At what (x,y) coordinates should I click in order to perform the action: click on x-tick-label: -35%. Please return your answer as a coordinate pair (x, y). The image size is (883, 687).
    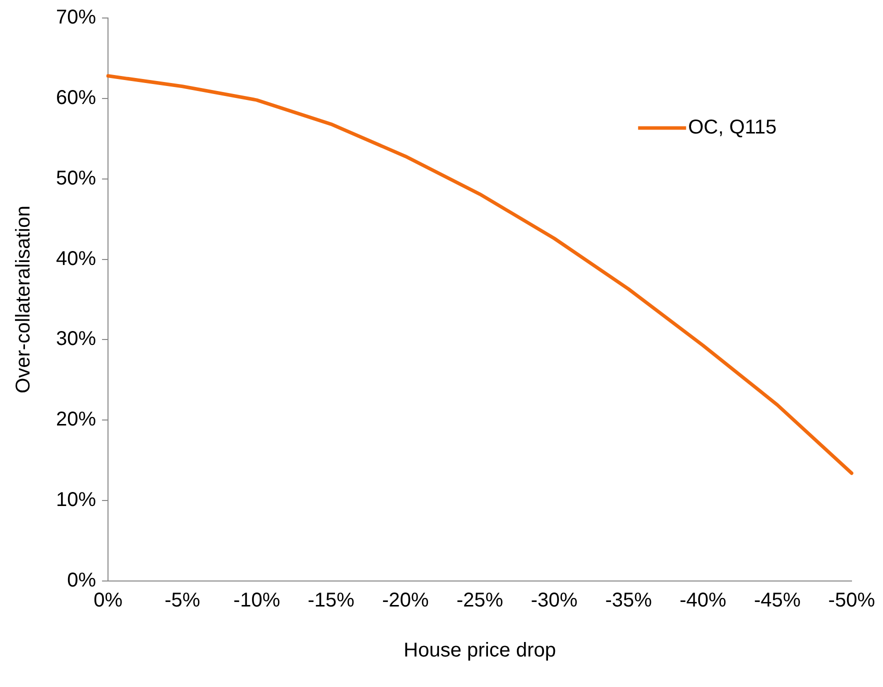
    Looking at the image, I should click on (628, 601).